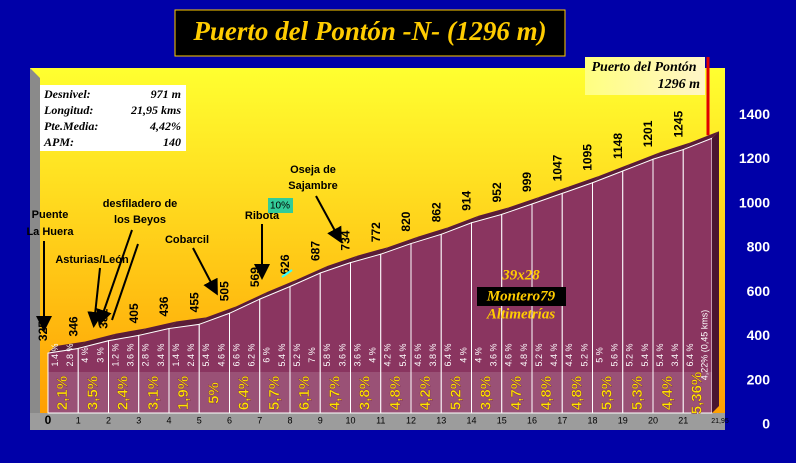  What do you see at coordinates (557, 167) in the screenshot?
I see `altitude-label: 1047` at bounding box center [557, 167].